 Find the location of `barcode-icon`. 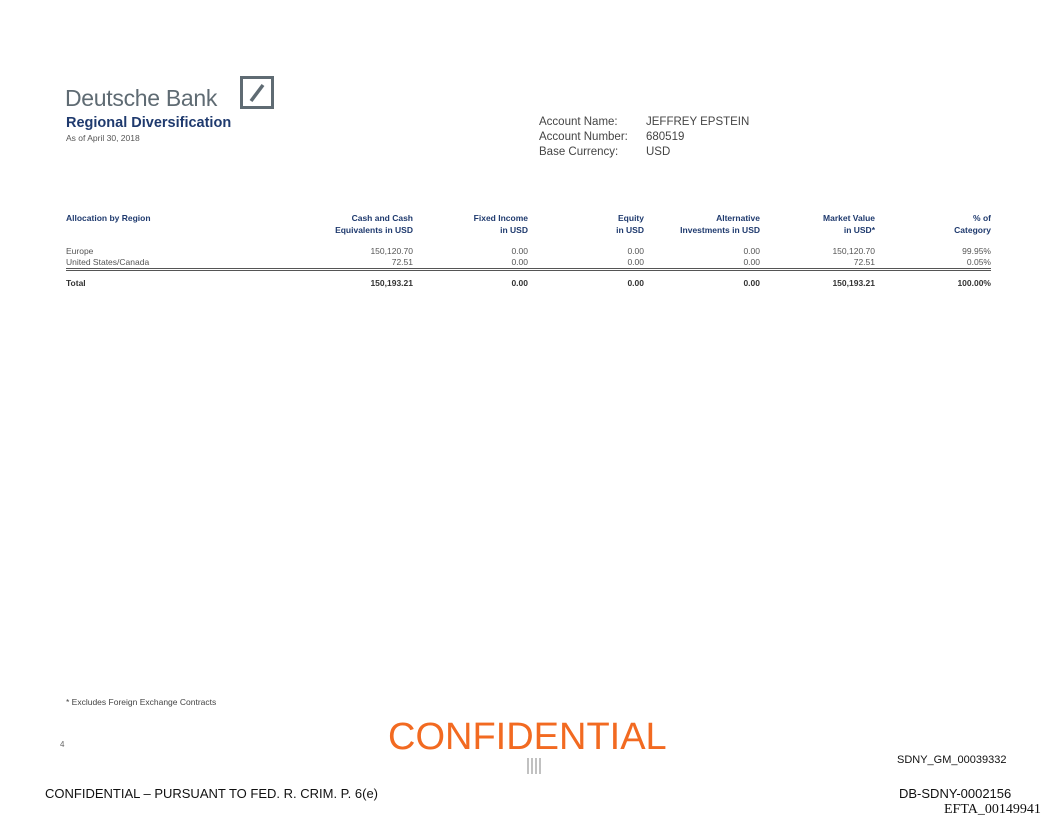

barcode-icon is located at coordinates (535, 766).